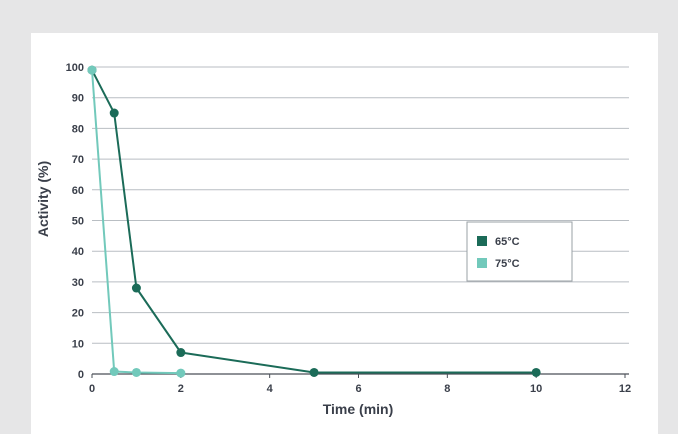 The height and width of the screenshot is (434, 678). Describe the element at coordinates (78, 191) in the screenshot. I see `y-tick-label: 60` at that location.